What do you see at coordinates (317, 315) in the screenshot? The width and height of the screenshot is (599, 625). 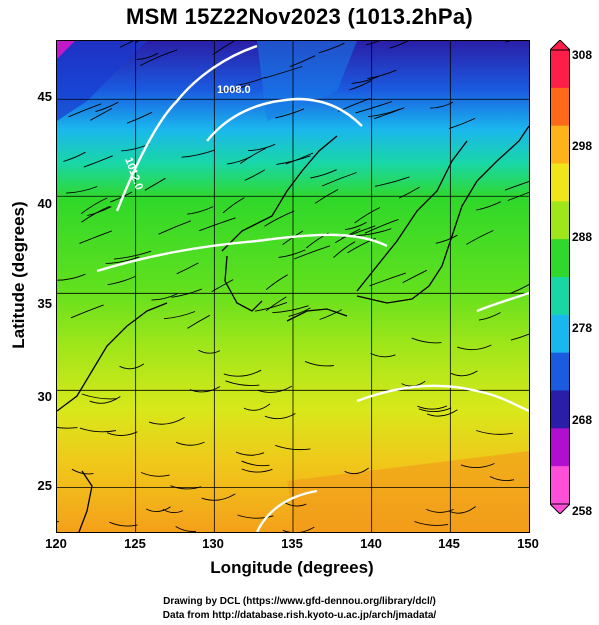 I see `coastline-kyushu-shikoku` at bounding box center [317, 315].